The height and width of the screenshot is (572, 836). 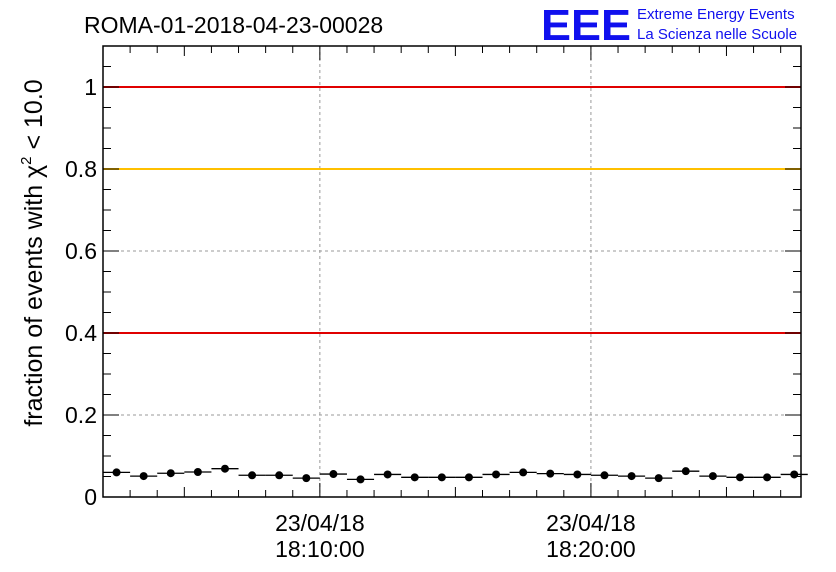 What do you see at coordinates (90, 497) in the screenshot?
I see `y-tick-label: 0` at bounding box center [90, 497].